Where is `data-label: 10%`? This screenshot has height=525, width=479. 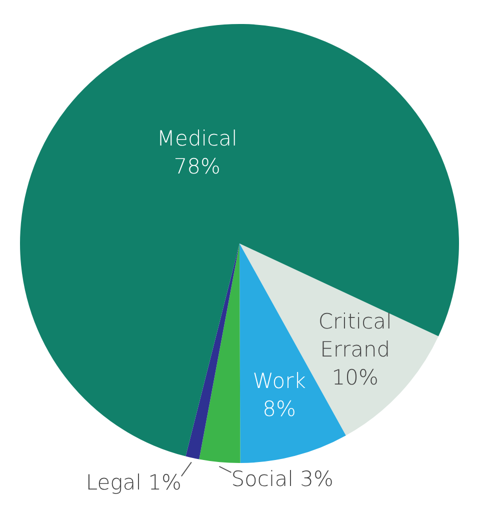
data-label: 10% is located at coordinates (355, 378).